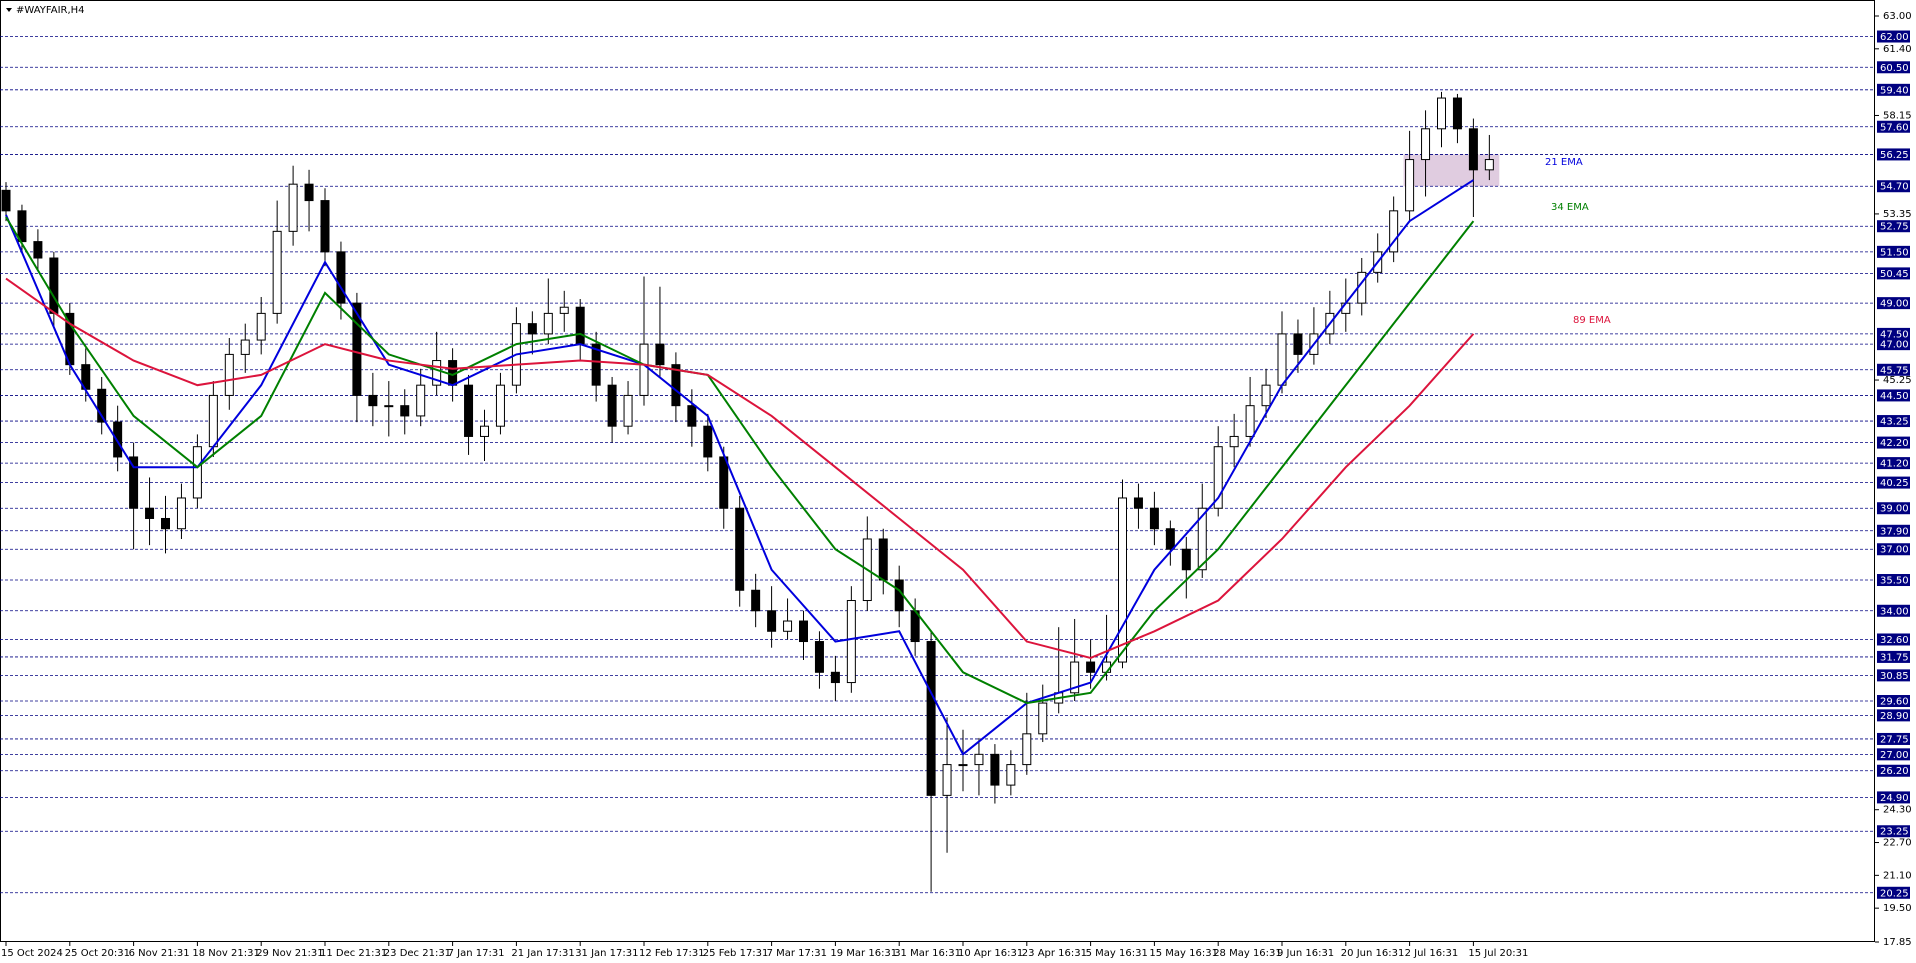 The image size is (1916, 963). What do you see at coordinates (1373, 953) in the screenshot?
I see `x-tick-label: 20 Jun 16:31` at bounding box center [1373, 953].